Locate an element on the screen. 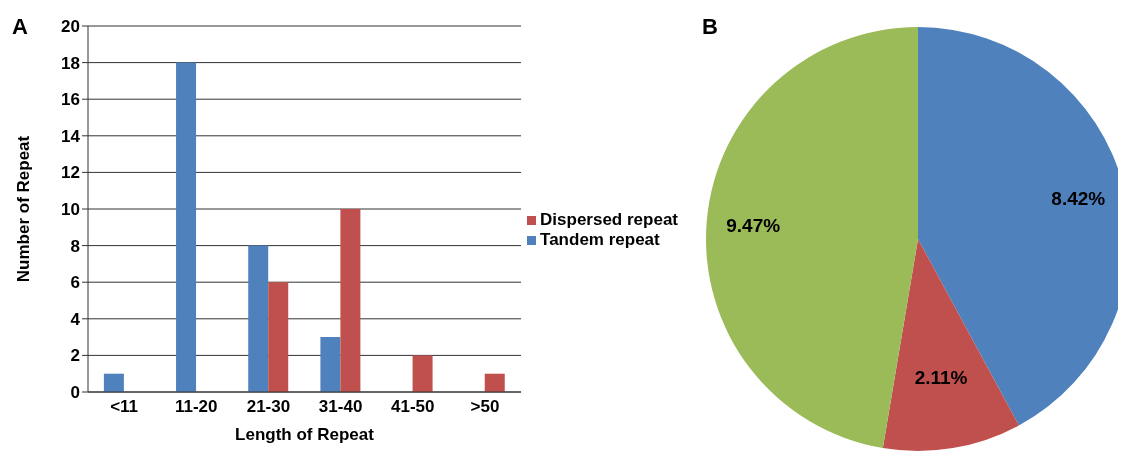 Image resolution: width=1137 pixels, height=460 pixels. x-tick-label: 41-50 is located at coordinates (413, 407).